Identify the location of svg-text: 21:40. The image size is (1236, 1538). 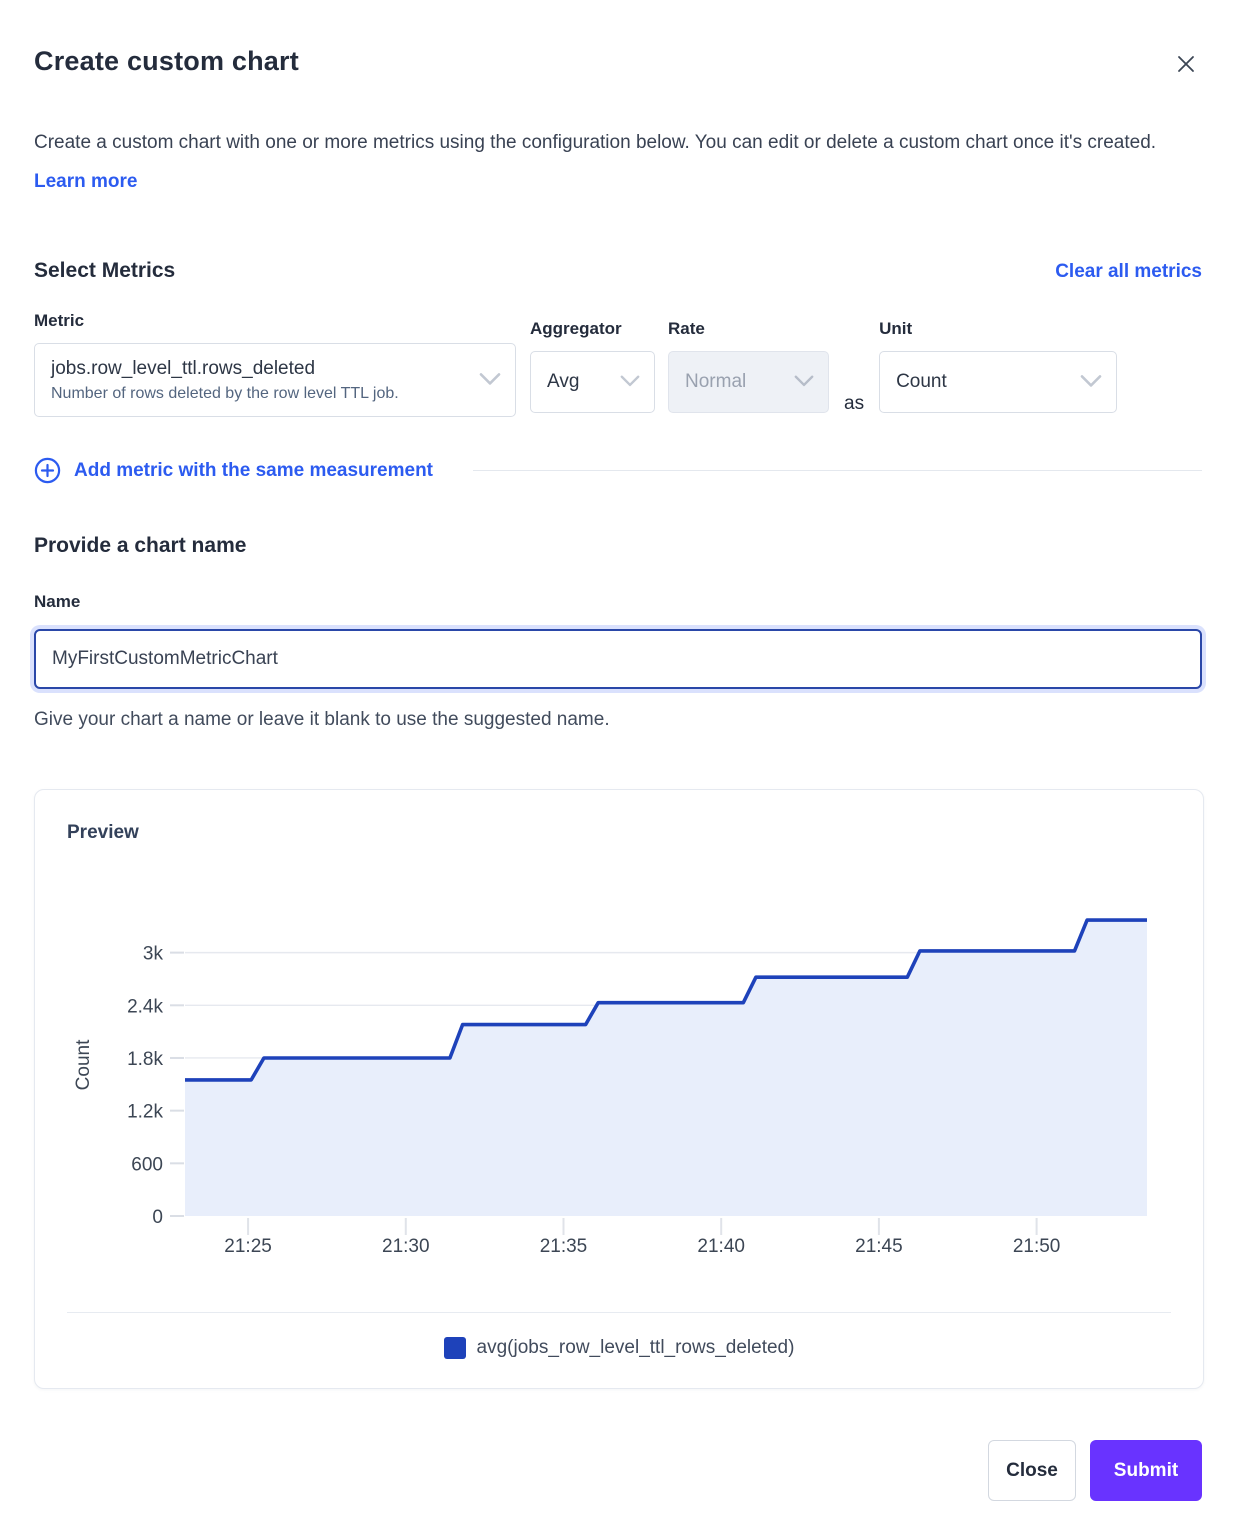
(721, 1246).